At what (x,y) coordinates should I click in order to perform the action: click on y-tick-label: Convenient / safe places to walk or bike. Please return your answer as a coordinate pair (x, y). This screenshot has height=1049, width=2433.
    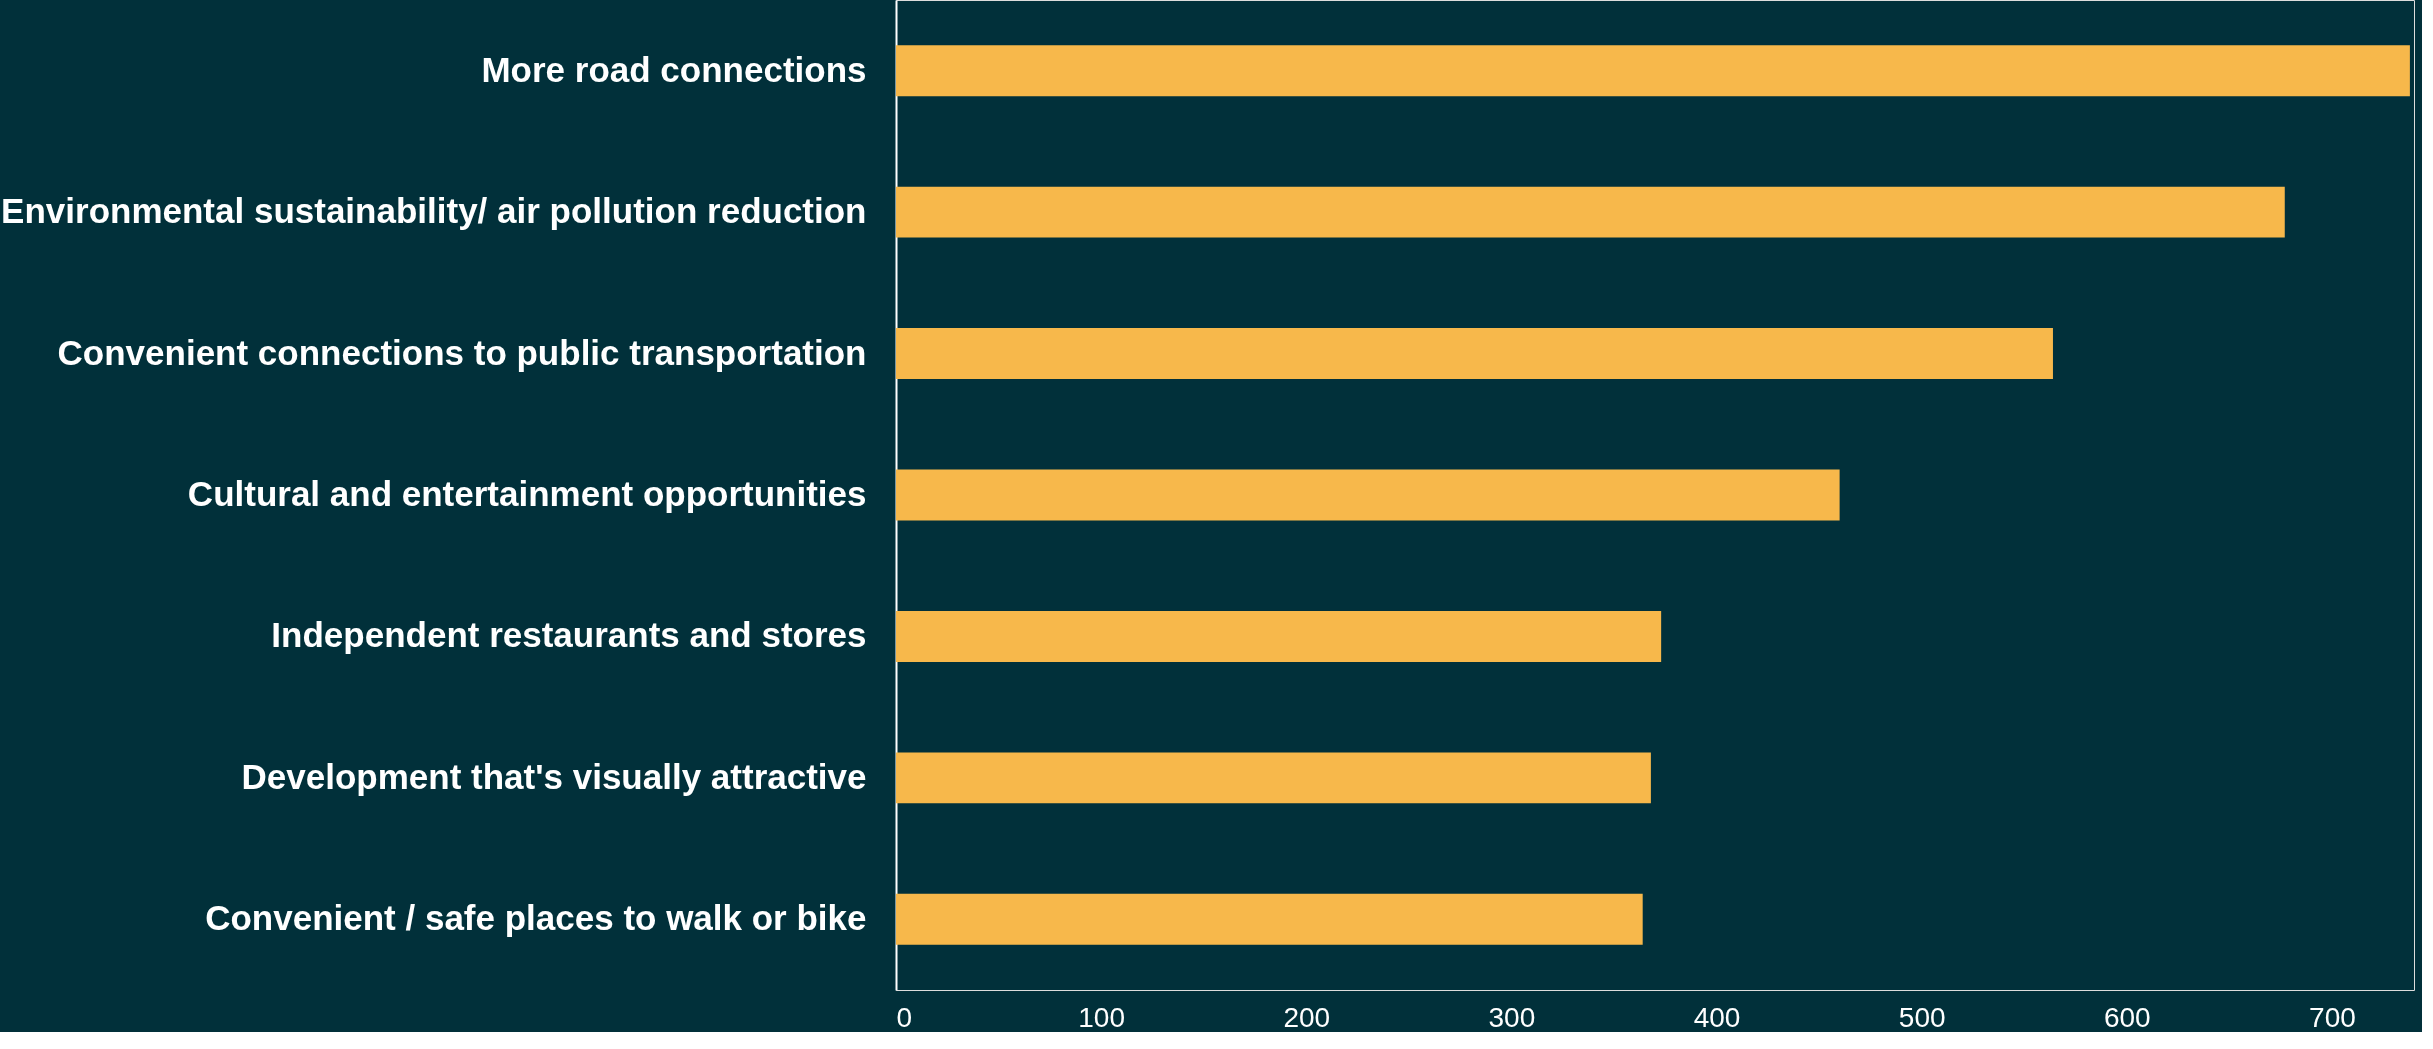
    Looking at the image, I should click on (536, 918).